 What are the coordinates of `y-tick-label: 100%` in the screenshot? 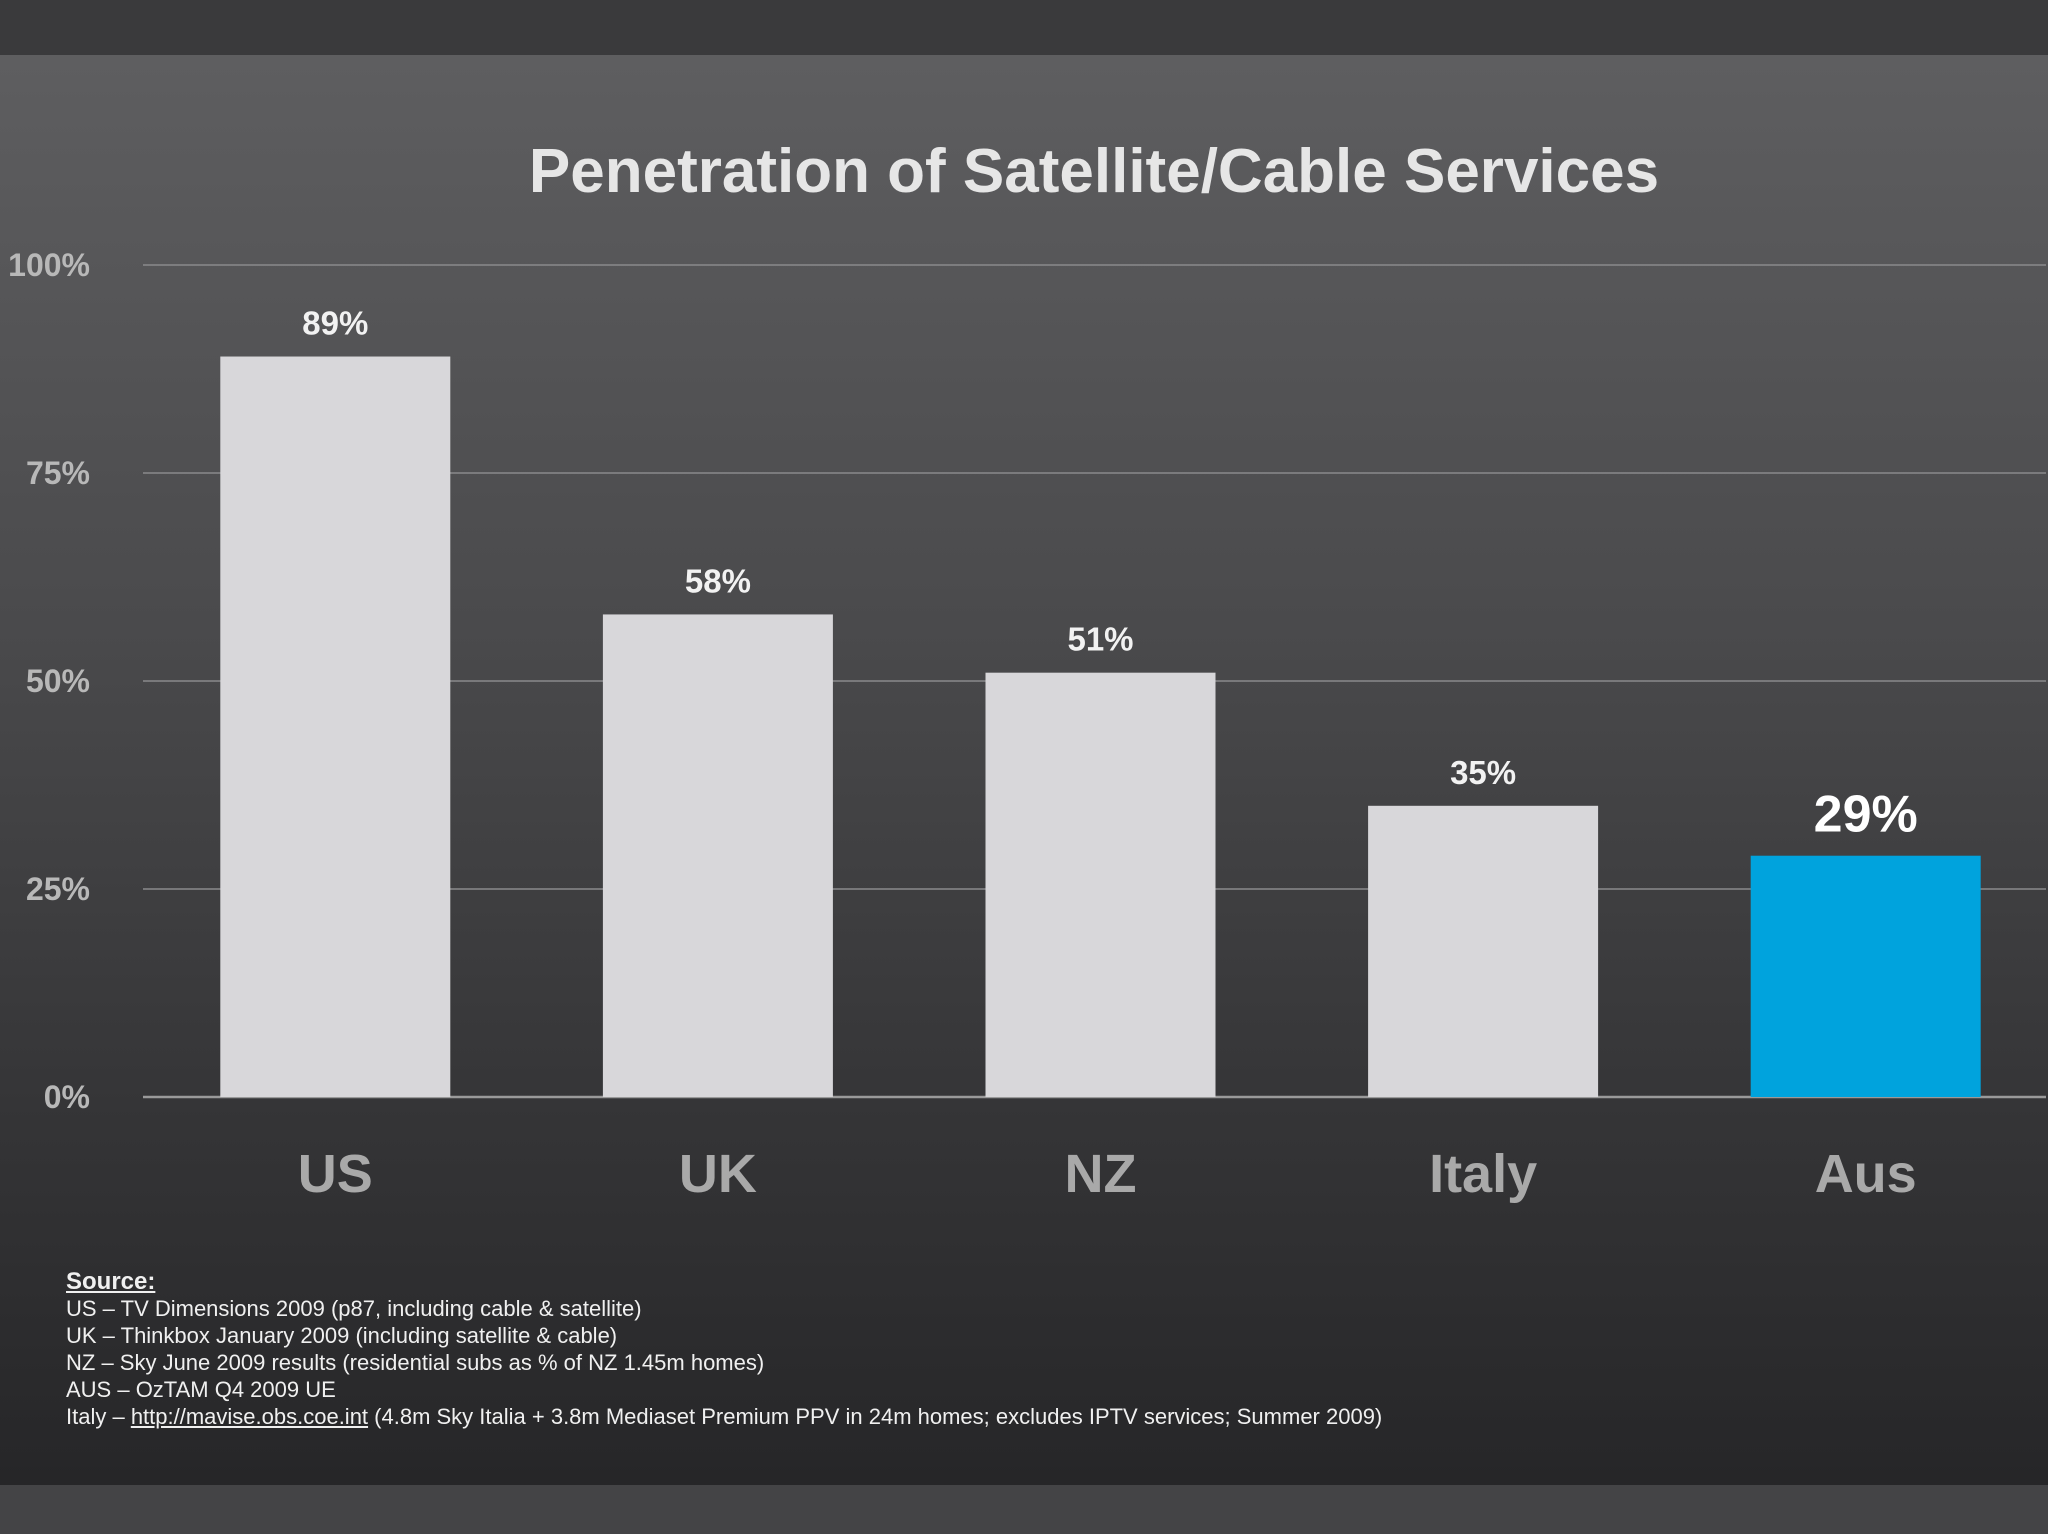 It's located at (49, 265).